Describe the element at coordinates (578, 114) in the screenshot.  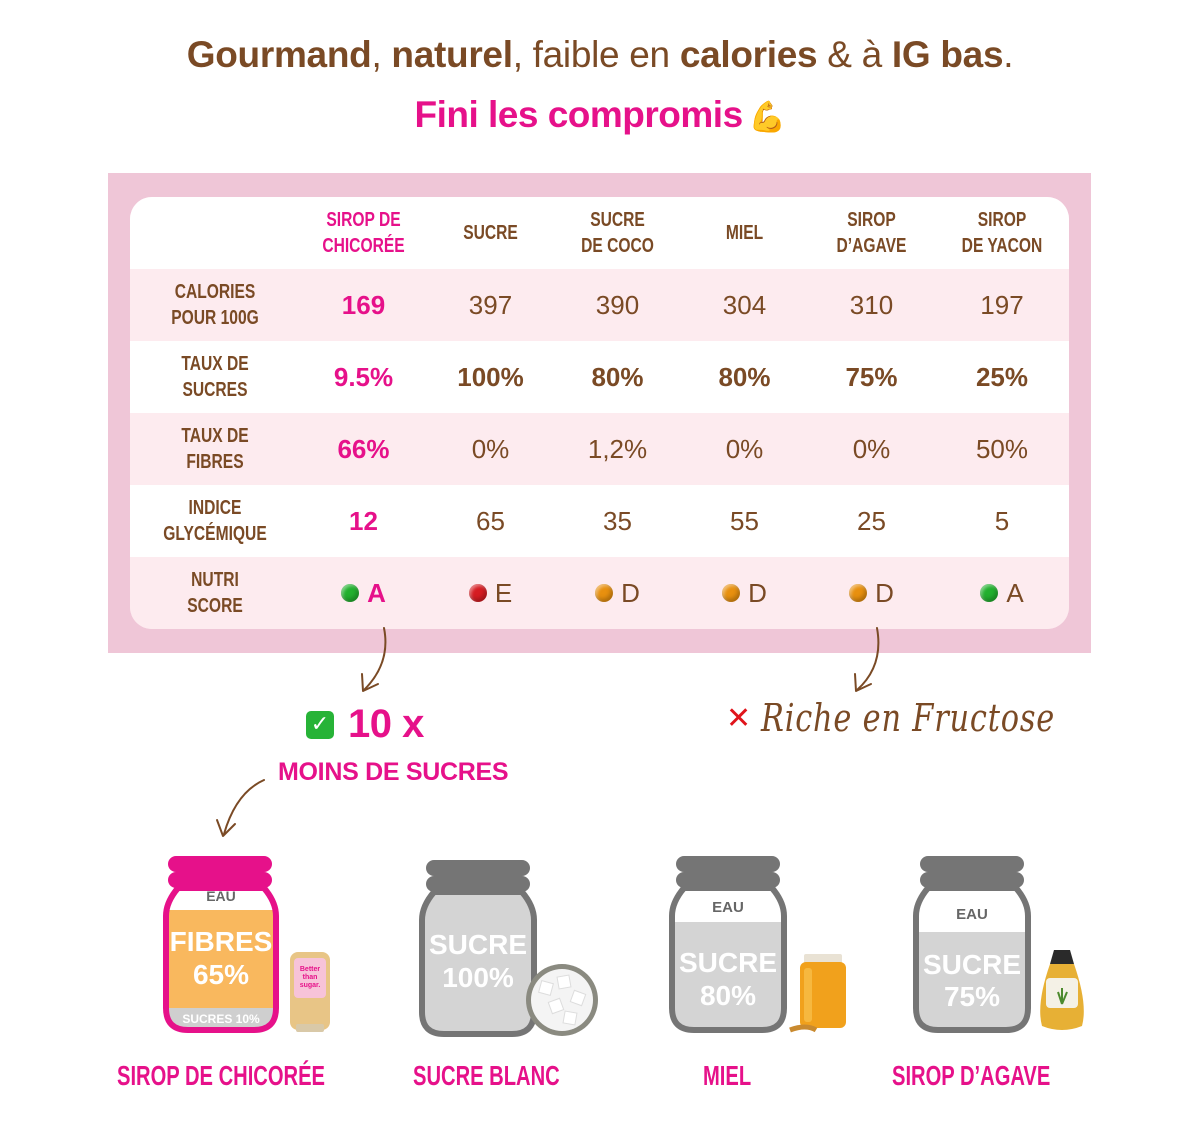
I see `subline-text: Fini les compromis` at that location.